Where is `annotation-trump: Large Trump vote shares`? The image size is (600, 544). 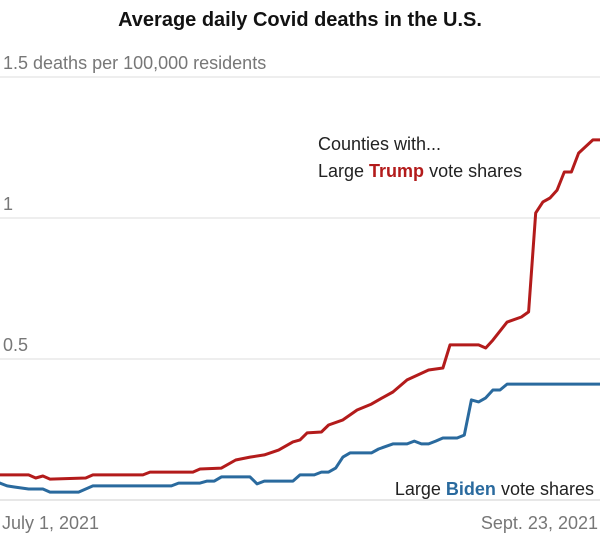
annotation-trump: Large Trump vote shares is located at coordinates (420, 171).